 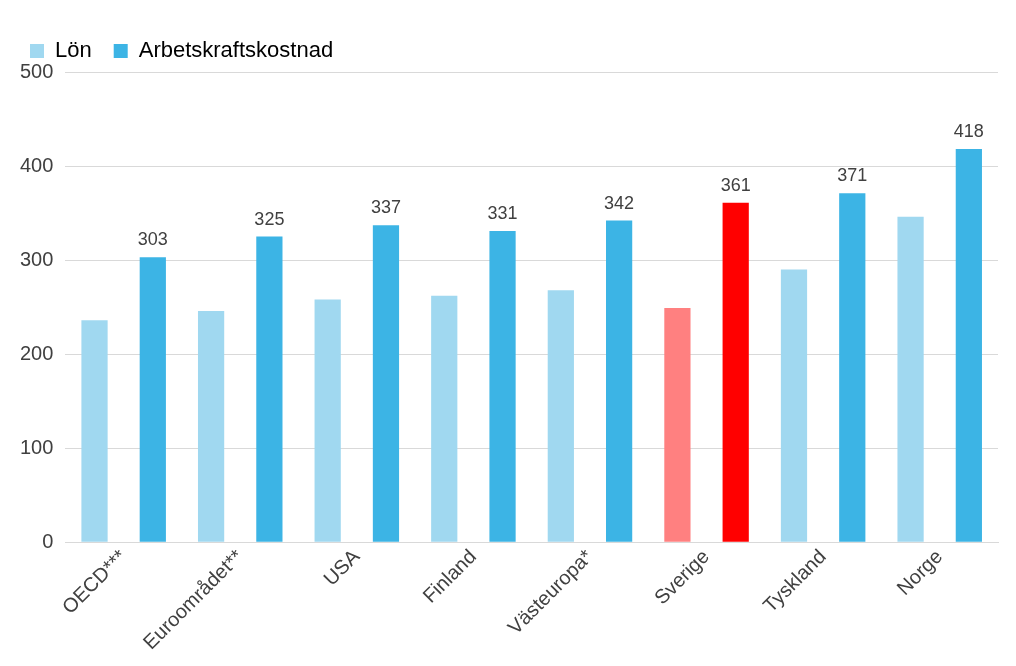 What do you see at coordinates (236, 50) in the screenshot?
I see `legend-label: Arbetskraftskostnad` at bounding box center [236, 50].